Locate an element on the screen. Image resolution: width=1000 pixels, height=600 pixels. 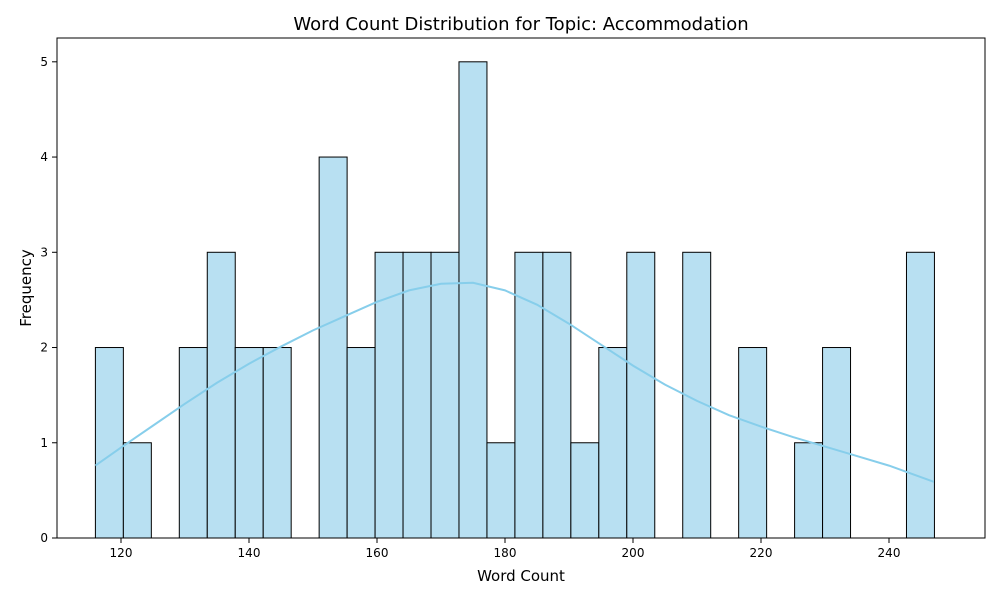
y-tick-label: 2 is located at coordinates (44, 348).